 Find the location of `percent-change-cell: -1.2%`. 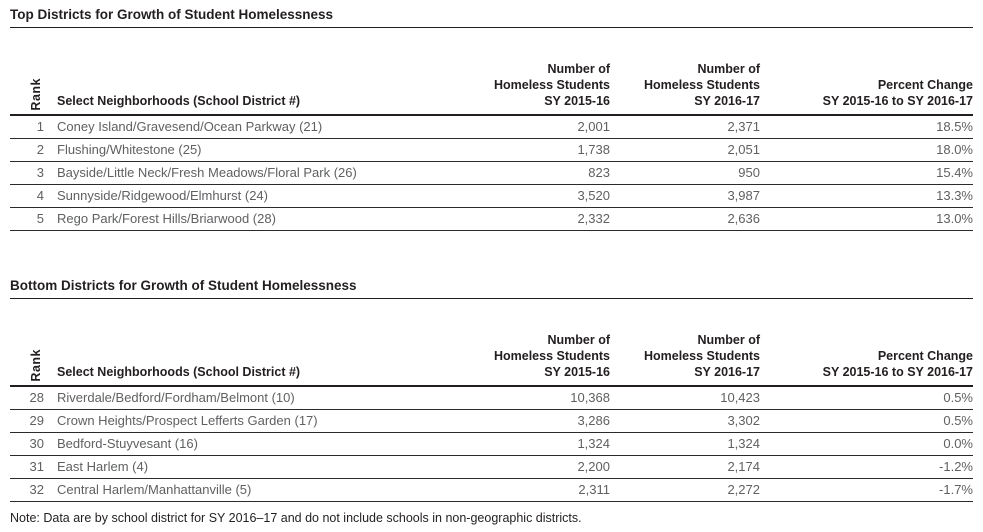

percent-change-cell: -1.2% is located at coordinates (956, 466).